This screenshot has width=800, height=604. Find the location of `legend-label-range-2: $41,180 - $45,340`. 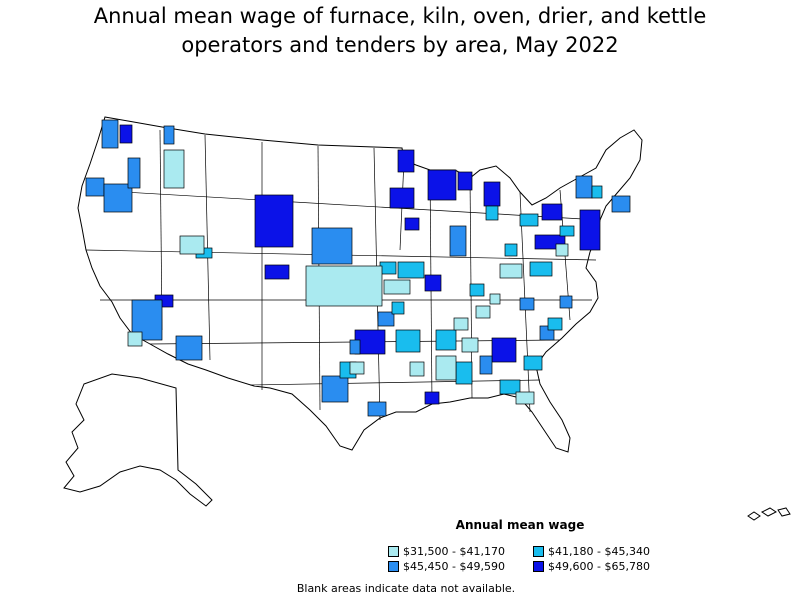

legend-label-range-2: $41,180 - $45,340 is located at coordinates (599, 551).